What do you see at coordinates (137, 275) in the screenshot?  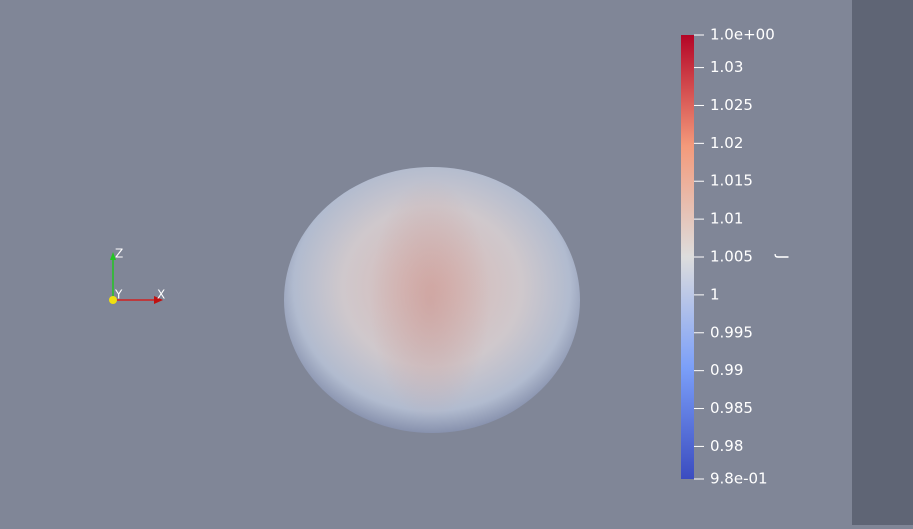 I see `orientation-axes: Z Y X` at bounding box center [137, 275].